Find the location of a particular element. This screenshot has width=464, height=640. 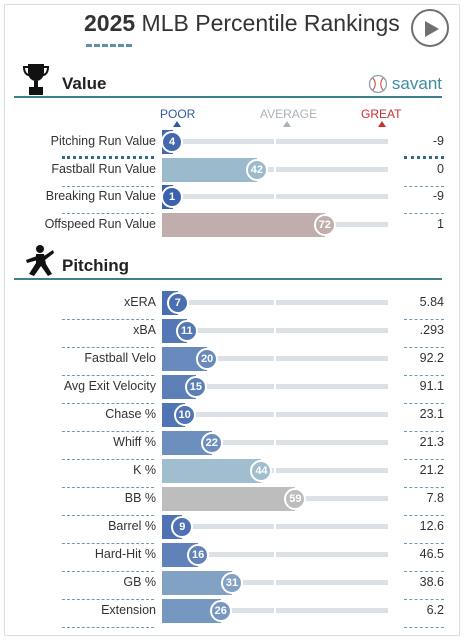

metric-label: K % is located at coordinates (144, 470).